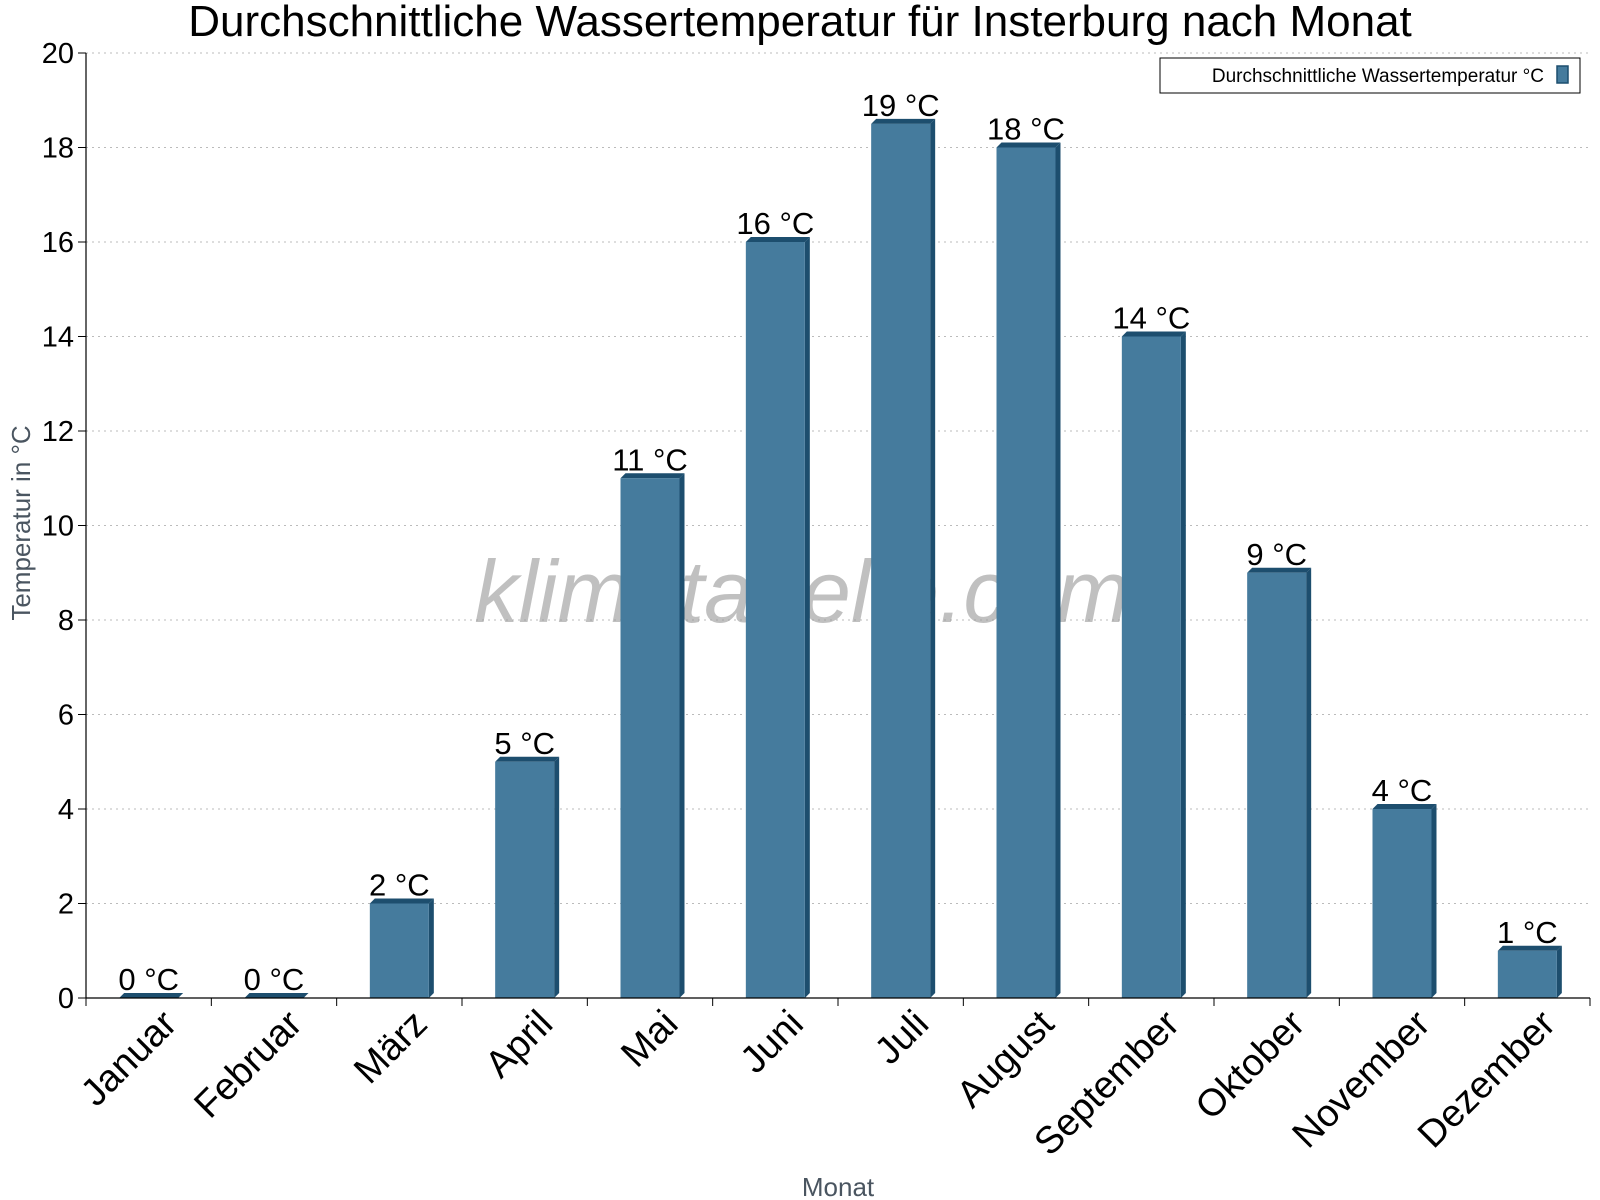  What do you see at coordinates (21, 522) in the screenshot?
I see `y-axis-label: Temperatur in °C` at bounding box center [21, 522].